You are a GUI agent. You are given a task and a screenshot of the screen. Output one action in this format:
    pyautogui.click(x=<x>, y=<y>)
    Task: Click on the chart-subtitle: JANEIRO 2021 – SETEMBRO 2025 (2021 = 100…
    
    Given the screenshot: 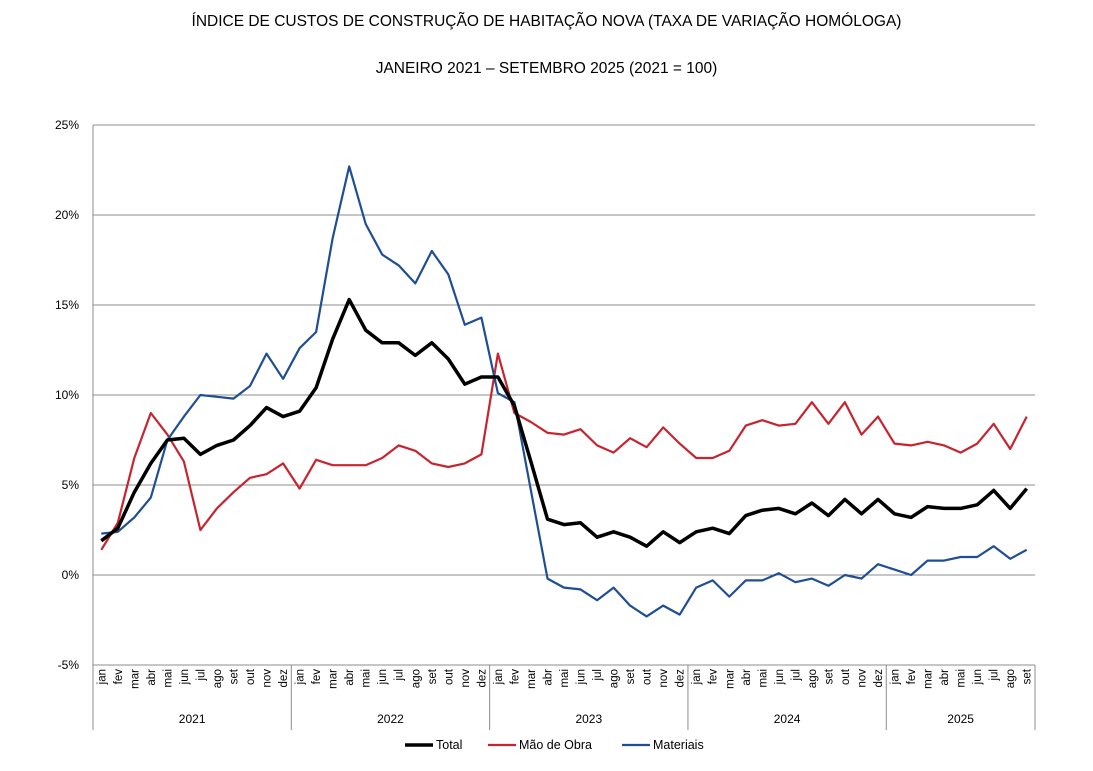 What is the action you would take?
    pyautogui.click(x=546, y=68)
    